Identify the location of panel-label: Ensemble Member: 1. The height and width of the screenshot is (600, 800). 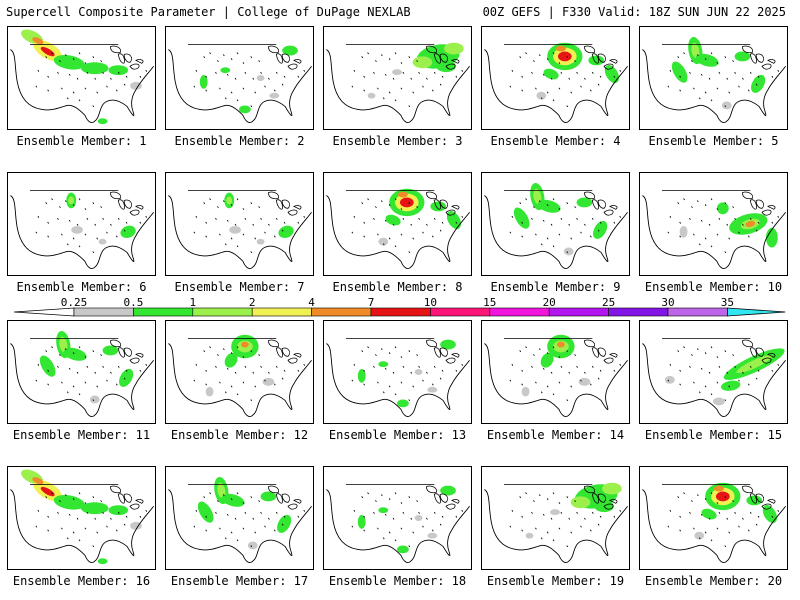
(81, 141).